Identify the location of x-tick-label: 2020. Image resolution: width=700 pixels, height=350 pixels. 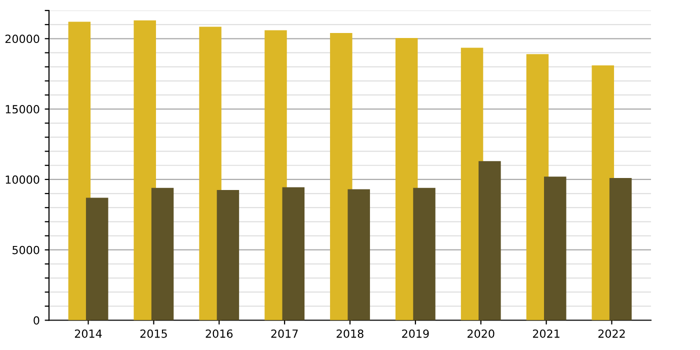
(481, 333).